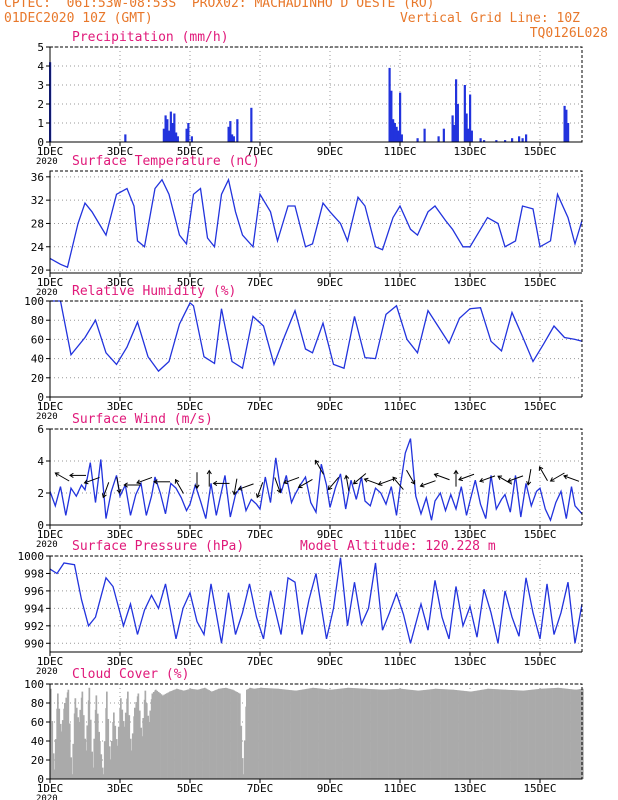 The image size is (618, 800). What do you see at coordinates (34, 626) in the screenshot?
I see `pressure-ytick-label: 992` at bounding box center [34, 626].